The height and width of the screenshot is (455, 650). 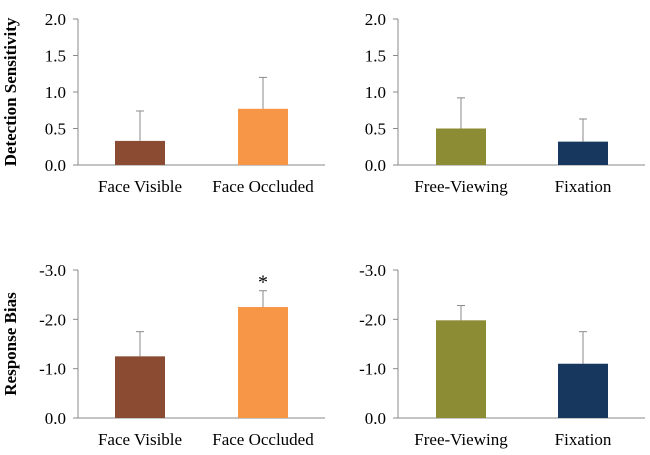 What do you see at coordinates (263, 283) in the screenshot?
I see `significance-marker: *` at bounding box center [263, 283].